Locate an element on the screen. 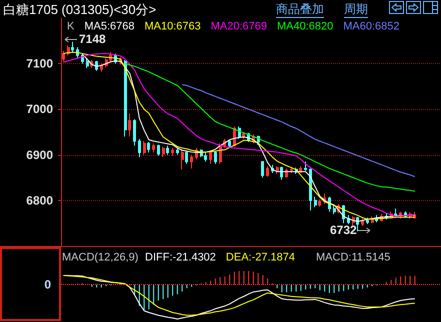  text: 周期 is located at coordinates (356, 9).